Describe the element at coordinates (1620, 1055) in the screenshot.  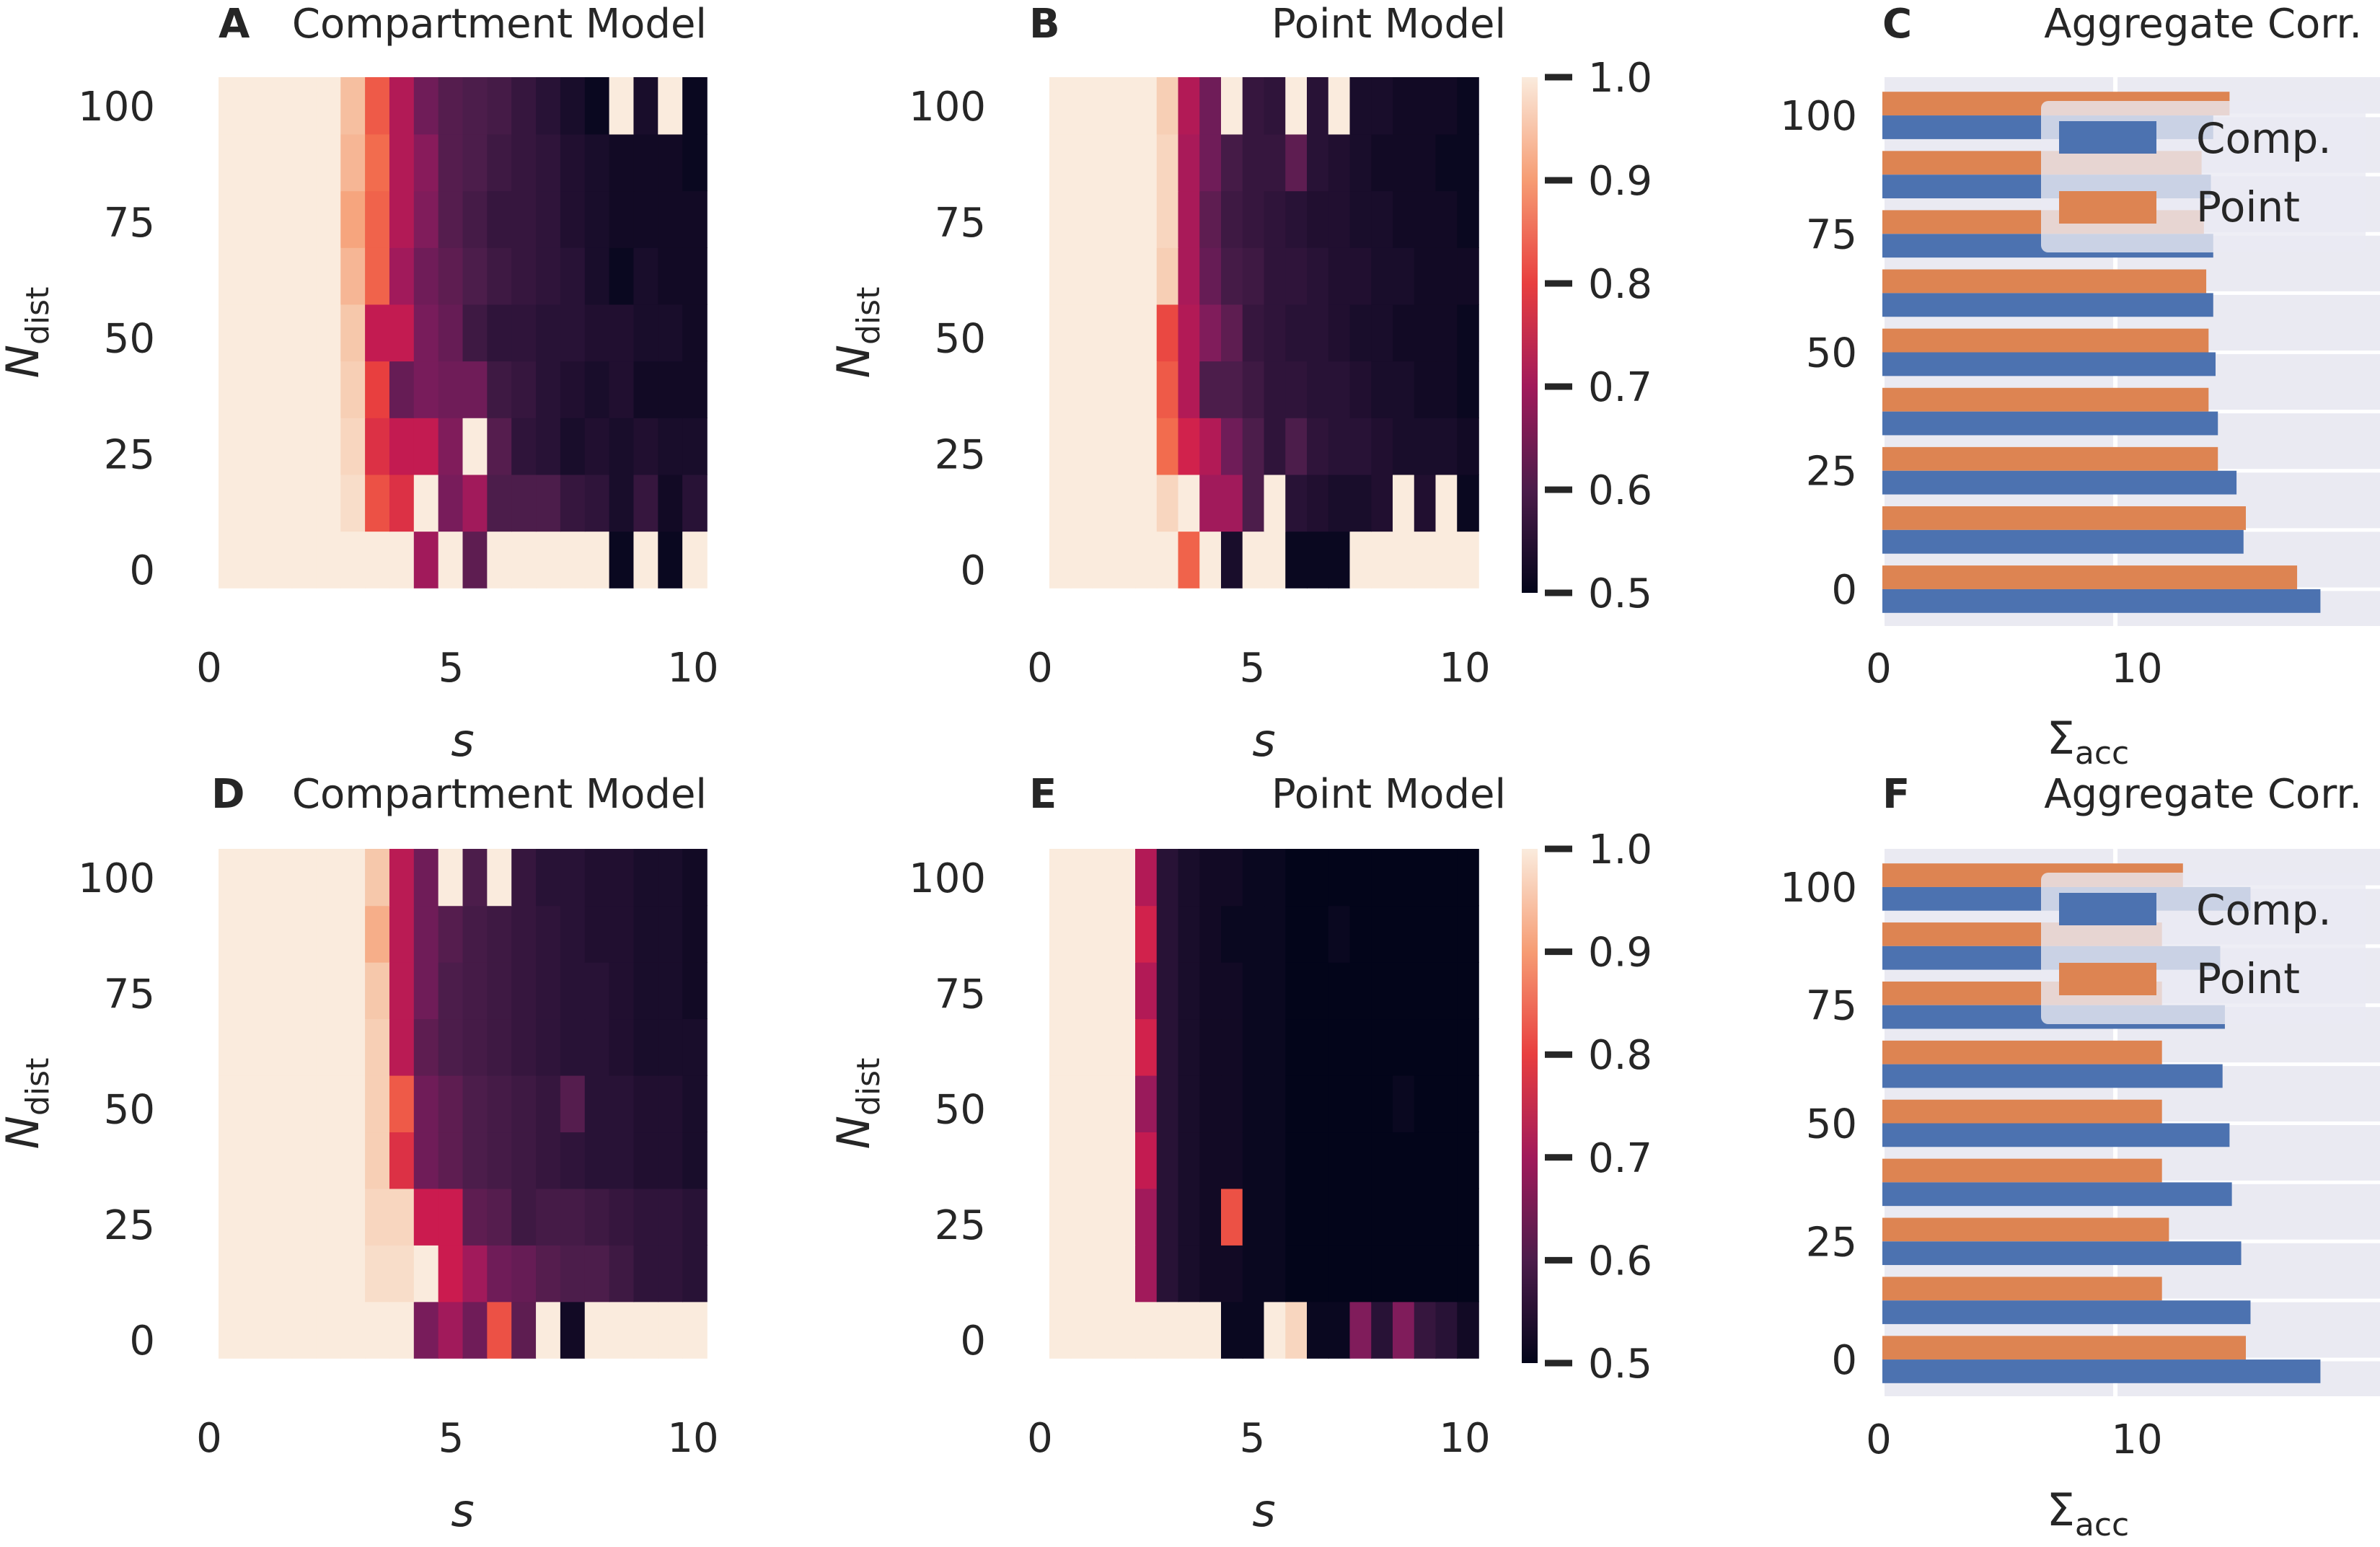
I see `colorbar-tick-label: 0.8` at that location.